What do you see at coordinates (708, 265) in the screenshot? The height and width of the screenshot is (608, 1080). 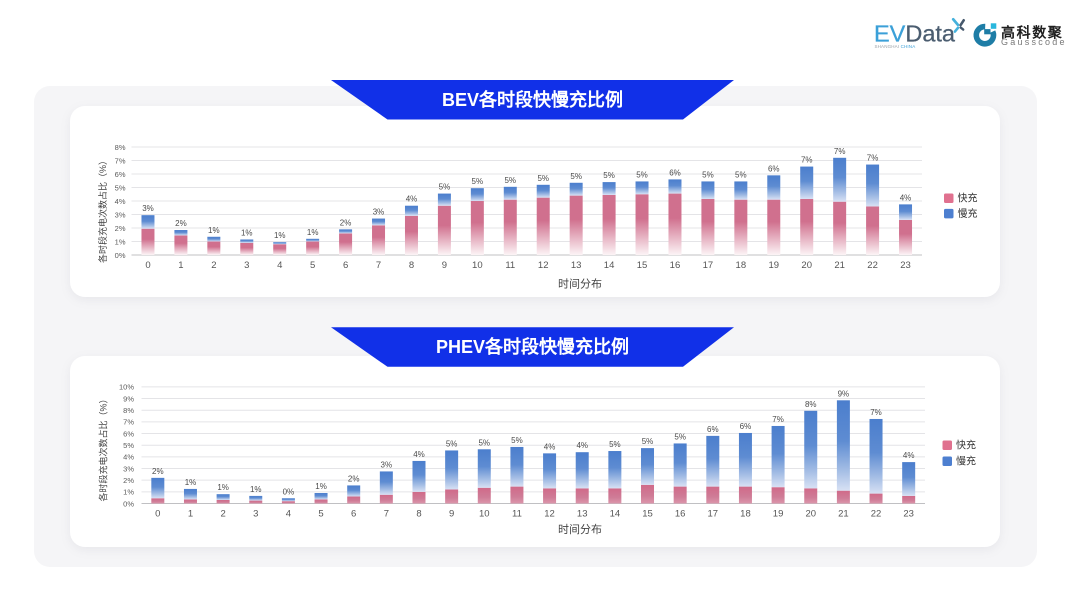 I see `svg-text: 17` at bounding box center [708, 265].